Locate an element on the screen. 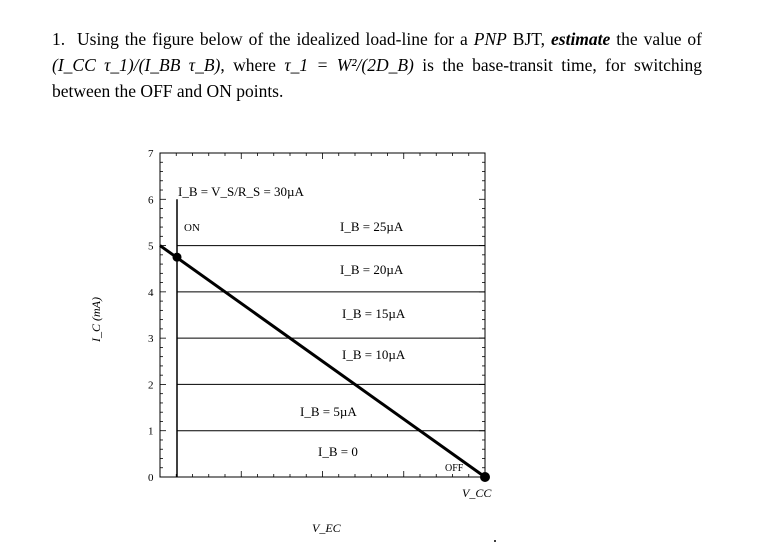  ib-0-label: I_B = 0 is located at coordinates (338, 451).